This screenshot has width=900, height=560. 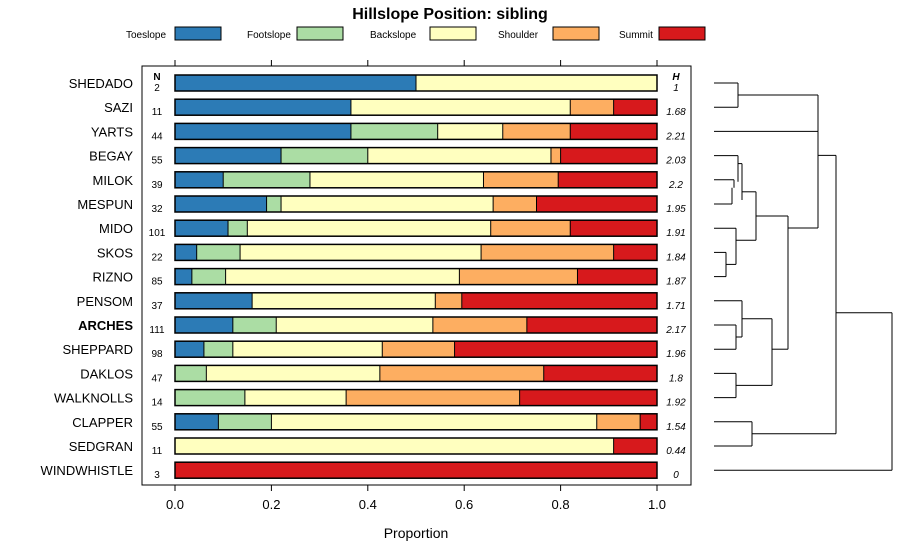 I want to click on legend-swatch-footslope, so click(x=320, y=33).